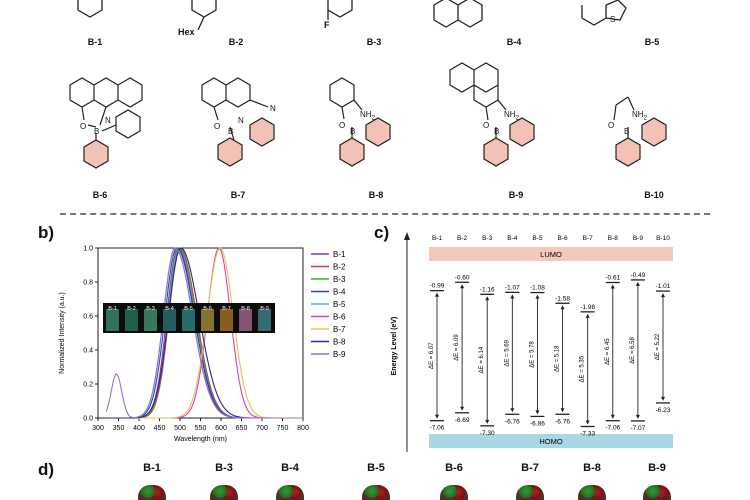 Image resolution: width=750 pixels, height=500 pixels. I want to click on structure-b9, so click(478, 100).